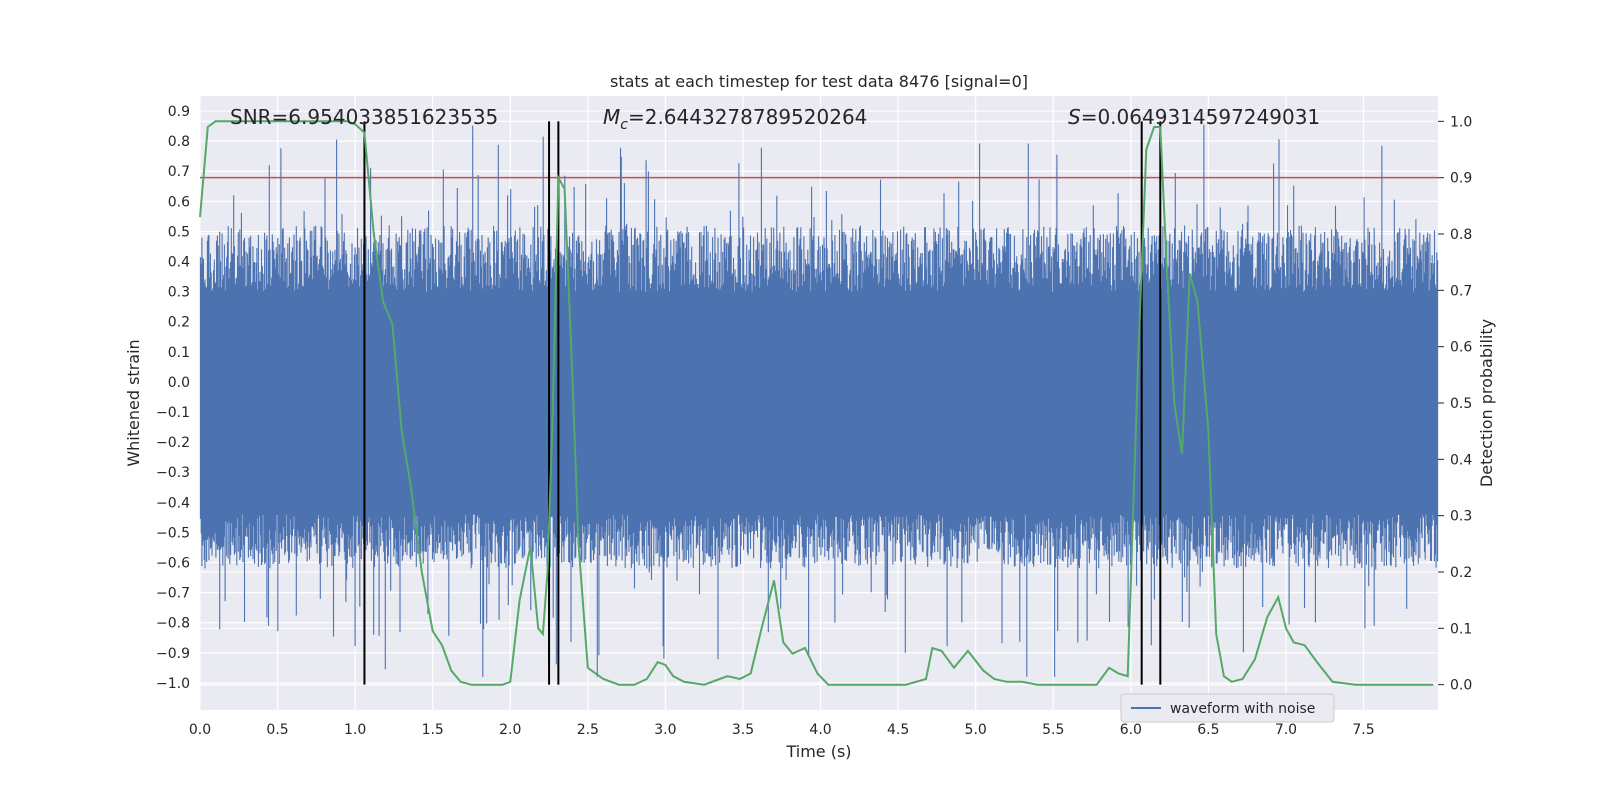  I want to click on x-tick-label: 2.0, so click(510, 730).